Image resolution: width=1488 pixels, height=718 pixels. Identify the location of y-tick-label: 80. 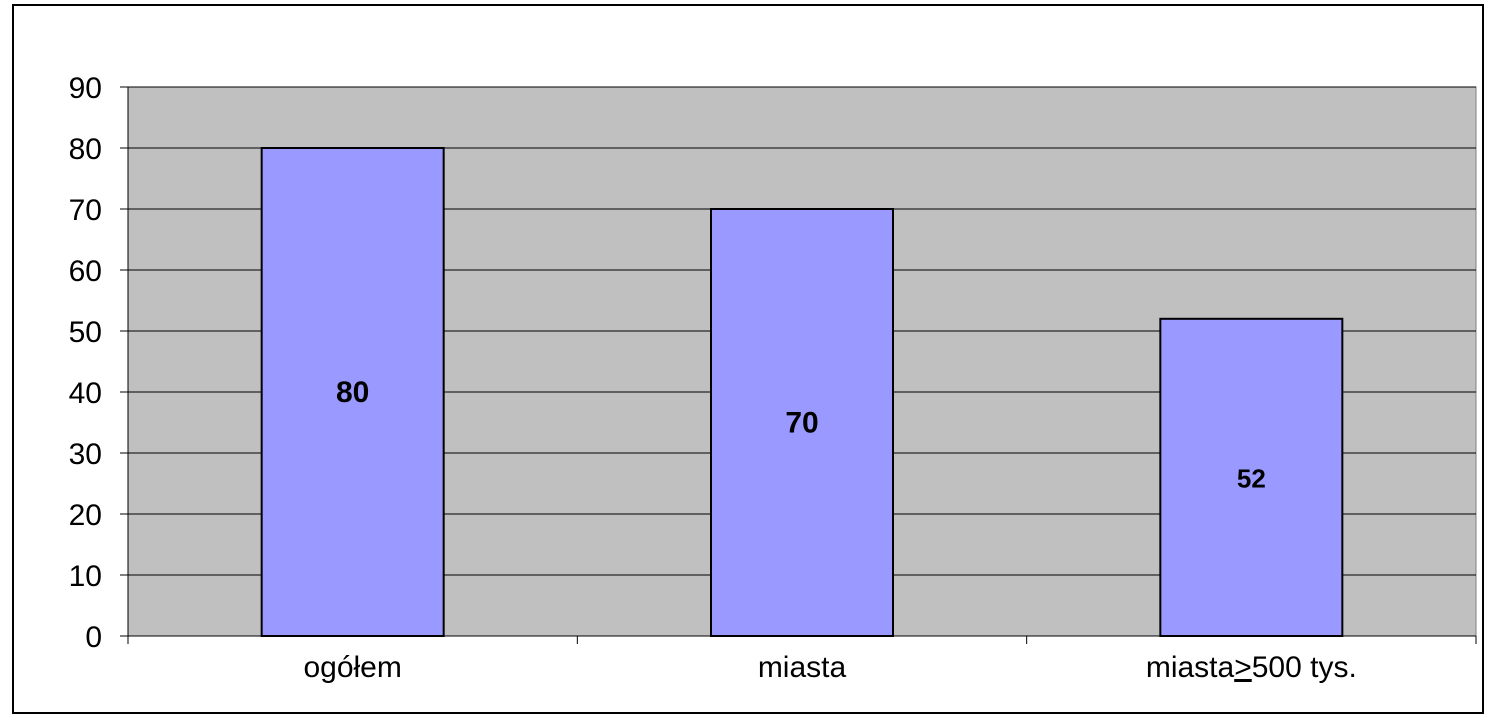
(85, 149).